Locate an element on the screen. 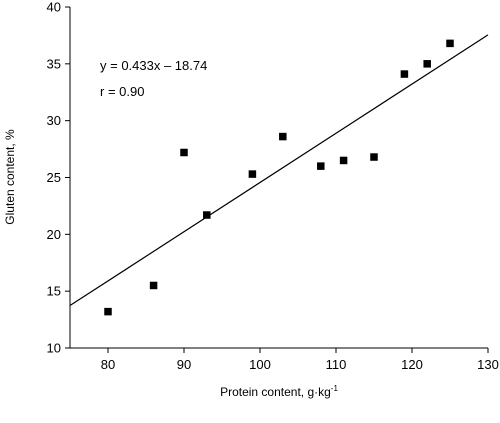 The image size is (500, 423). y-tick-label: 40 is located at coordinates (54, 7).